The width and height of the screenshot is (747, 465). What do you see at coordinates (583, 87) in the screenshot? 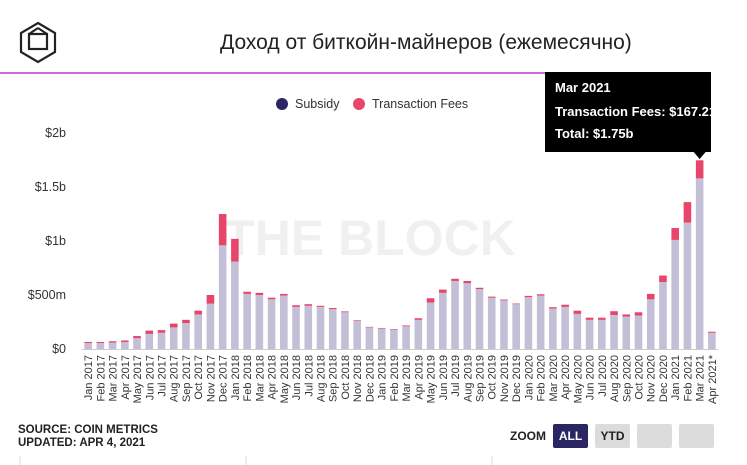
I see `tooltip-month: Mar 2021` at bounding box center [583, 87].